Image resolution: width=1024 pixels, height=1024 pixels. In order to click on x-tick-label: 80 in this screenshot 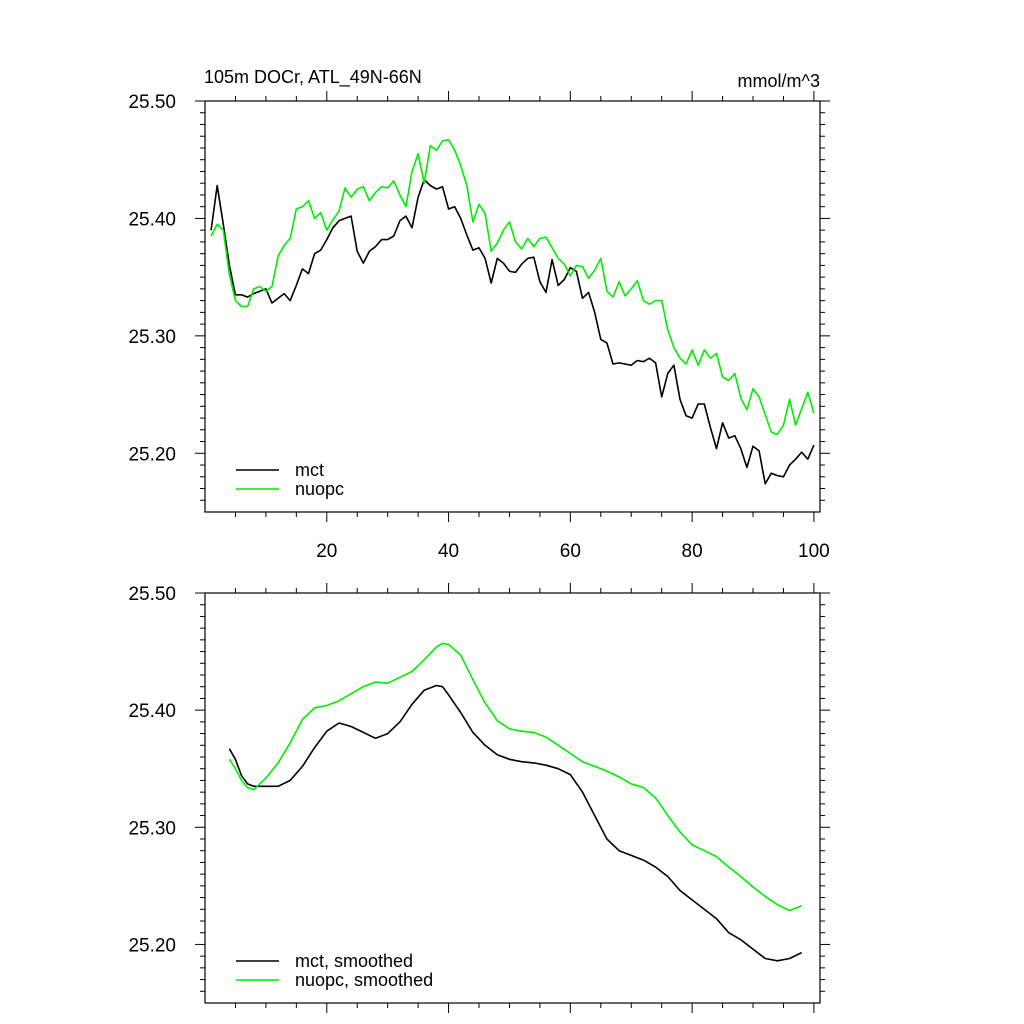, I will do `click(692, 551)`.